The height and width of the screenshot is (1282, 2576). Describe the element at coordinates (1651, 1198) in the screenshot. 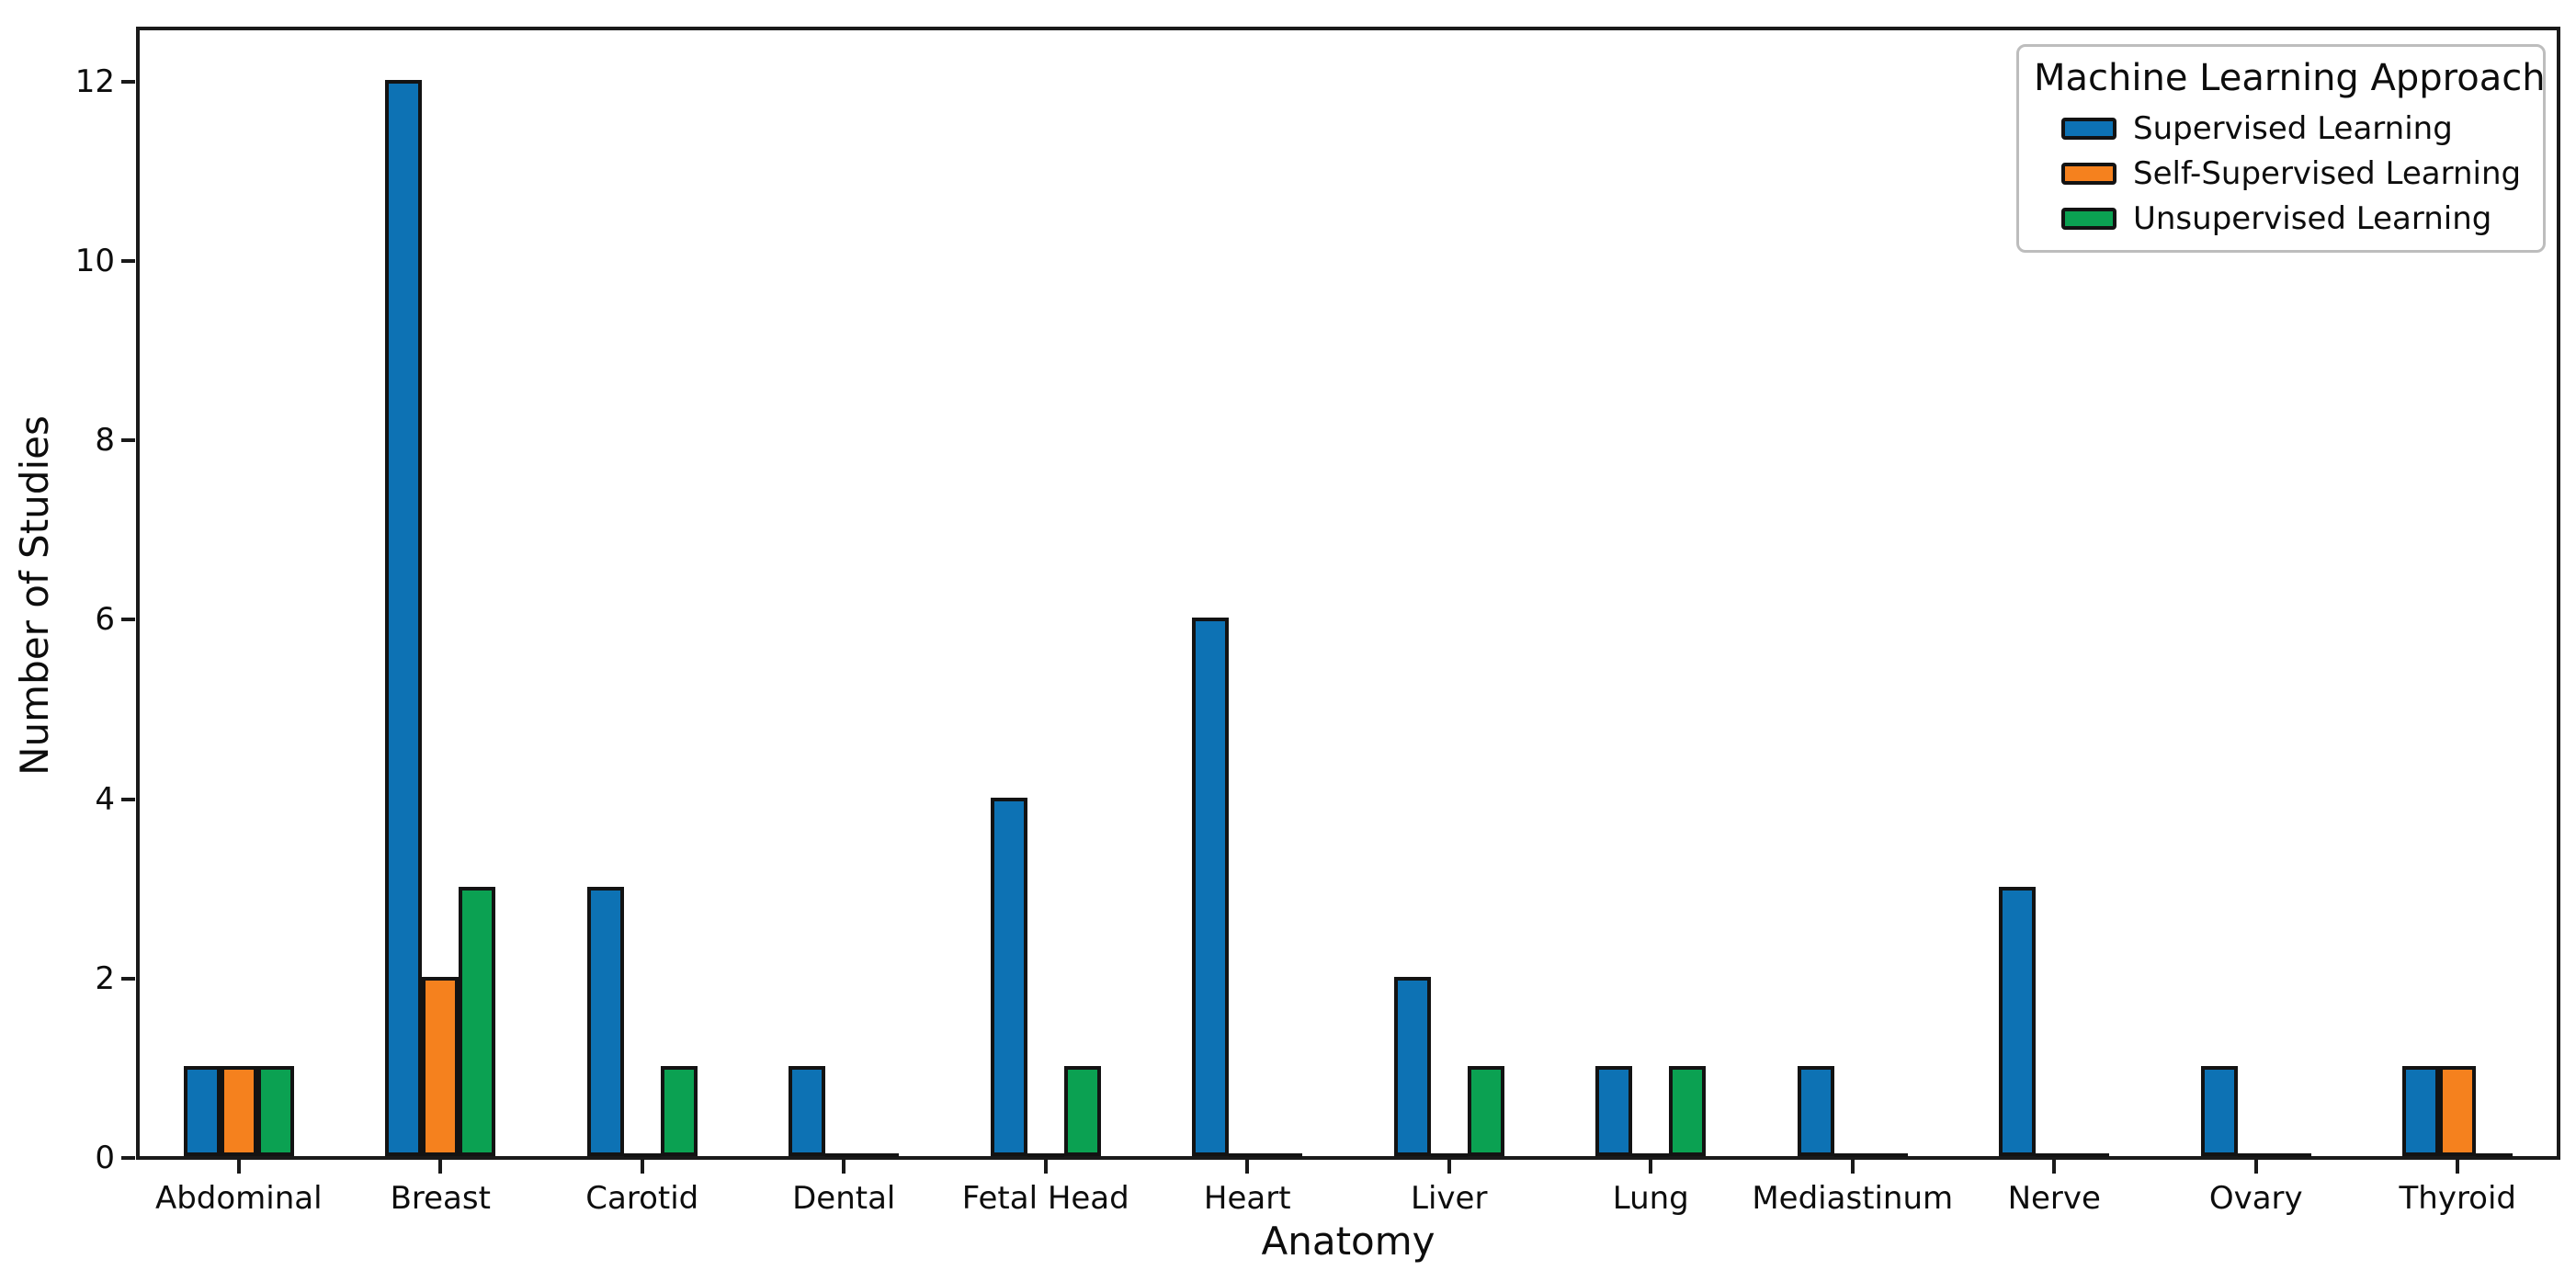

I see `x-tick-label: Lung` at that location.